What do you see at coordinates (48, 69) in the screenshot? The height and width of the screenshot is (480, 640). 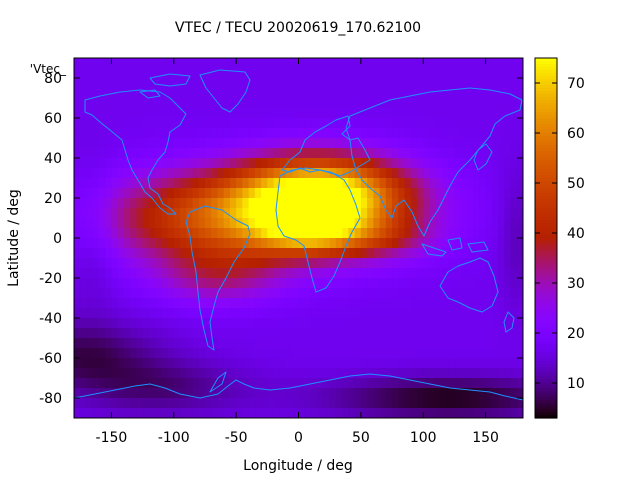 I see `key-label: 'Vtec_` at bounding box center [48, 69].